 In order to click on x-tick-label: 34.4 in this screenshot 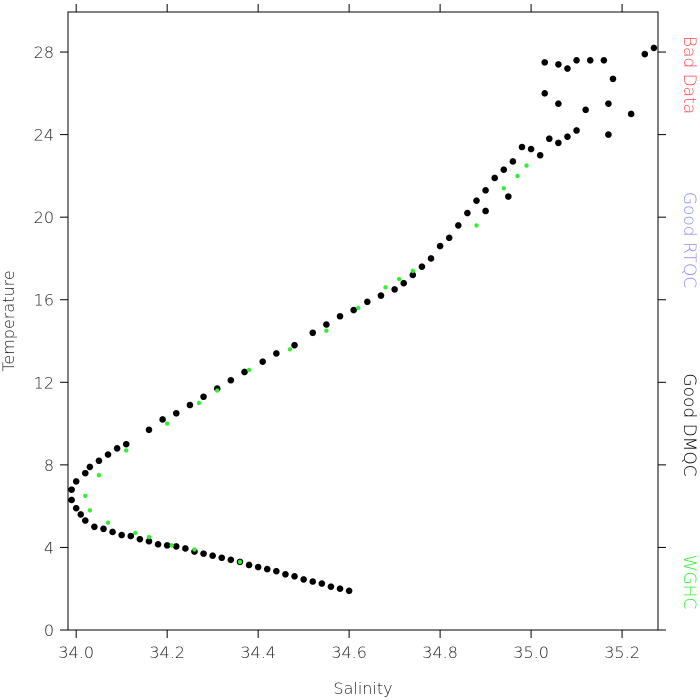, I will do `click(258, 652)`.